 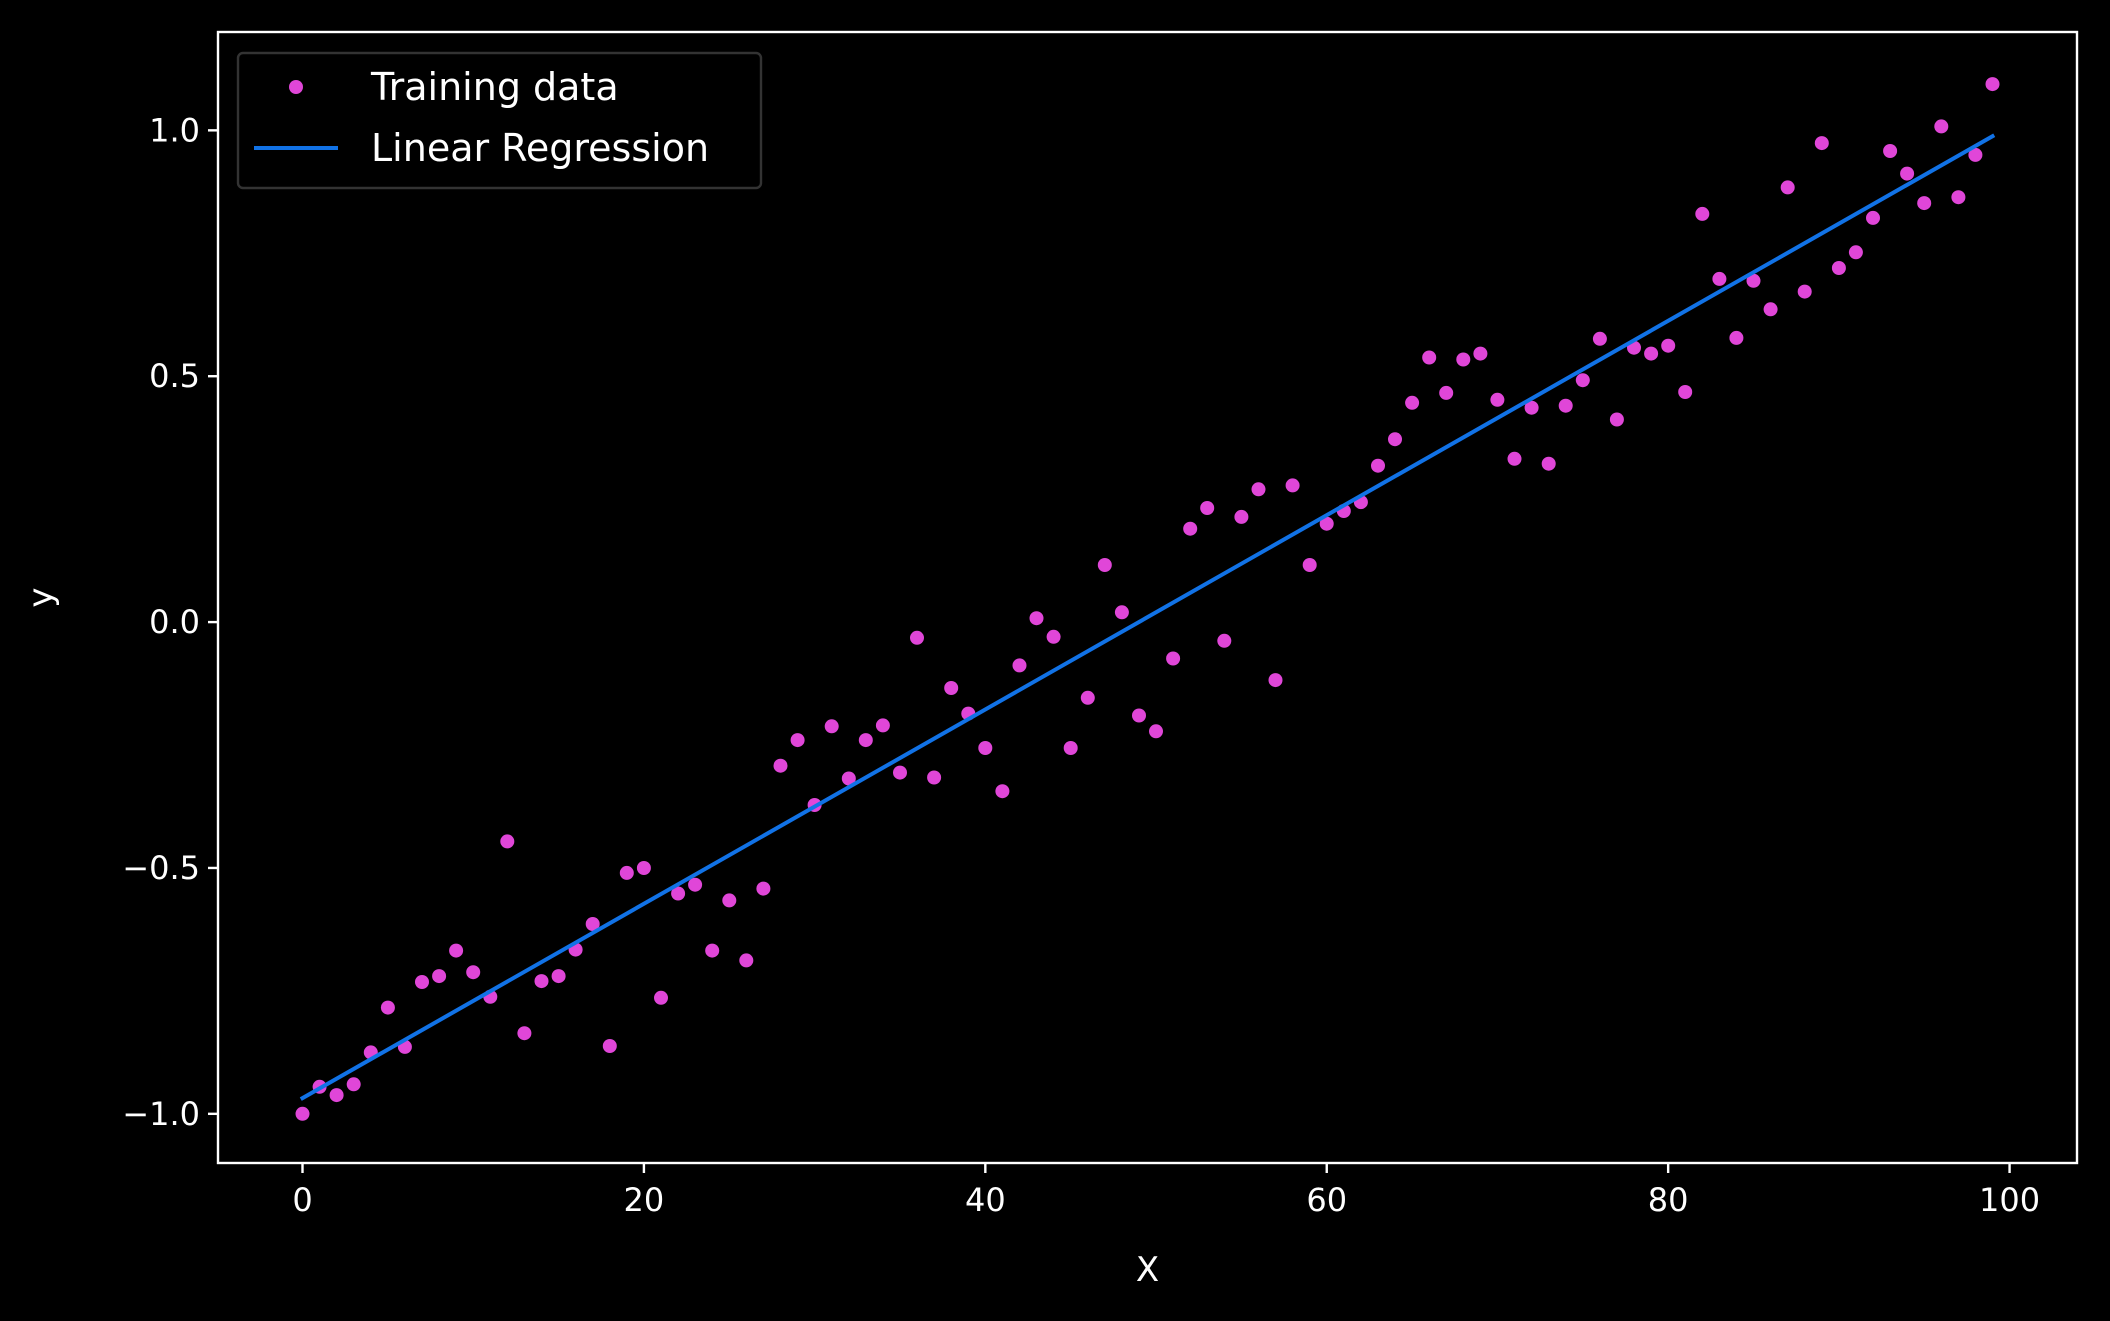 What do you see at coordinates (161, 1114) in the screenshot?
I see `y-tick-label: −1.0` at bounding box center [161, 1114].